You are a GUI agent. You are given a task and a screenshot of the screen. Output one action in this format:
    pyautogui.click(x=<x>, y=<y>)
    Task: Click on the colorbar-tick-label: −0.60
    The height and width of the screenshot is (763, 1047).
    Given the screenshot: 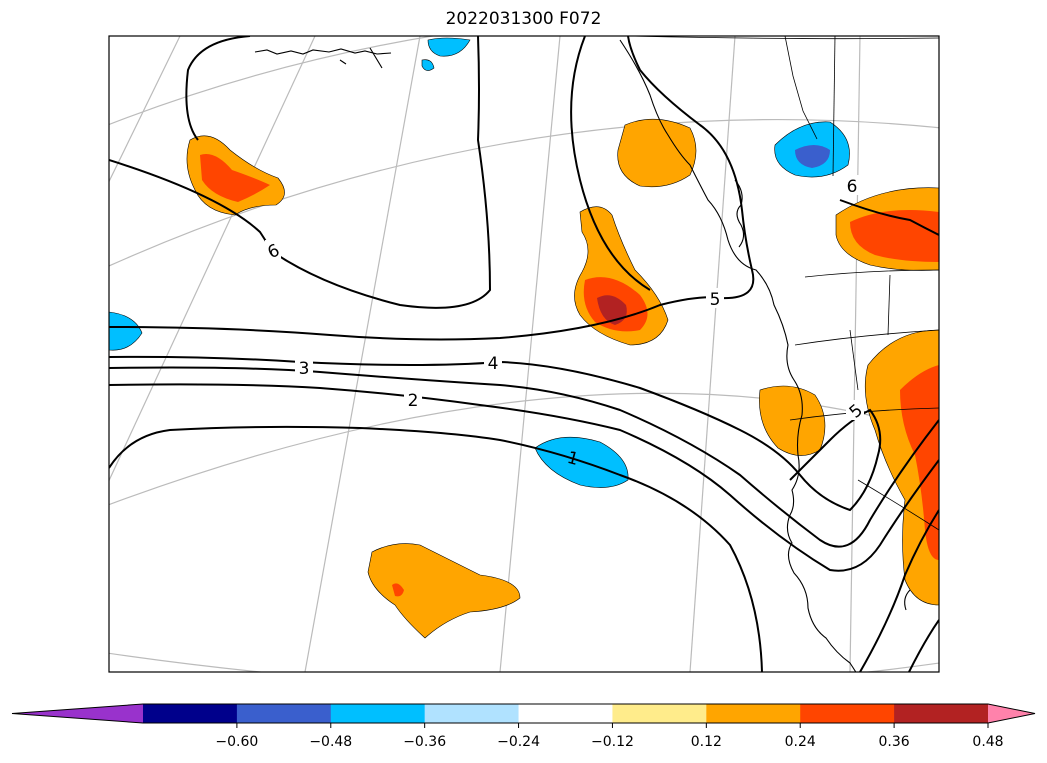 What is the action you would take?
    pyautogui.click(x=236, y=742)
    